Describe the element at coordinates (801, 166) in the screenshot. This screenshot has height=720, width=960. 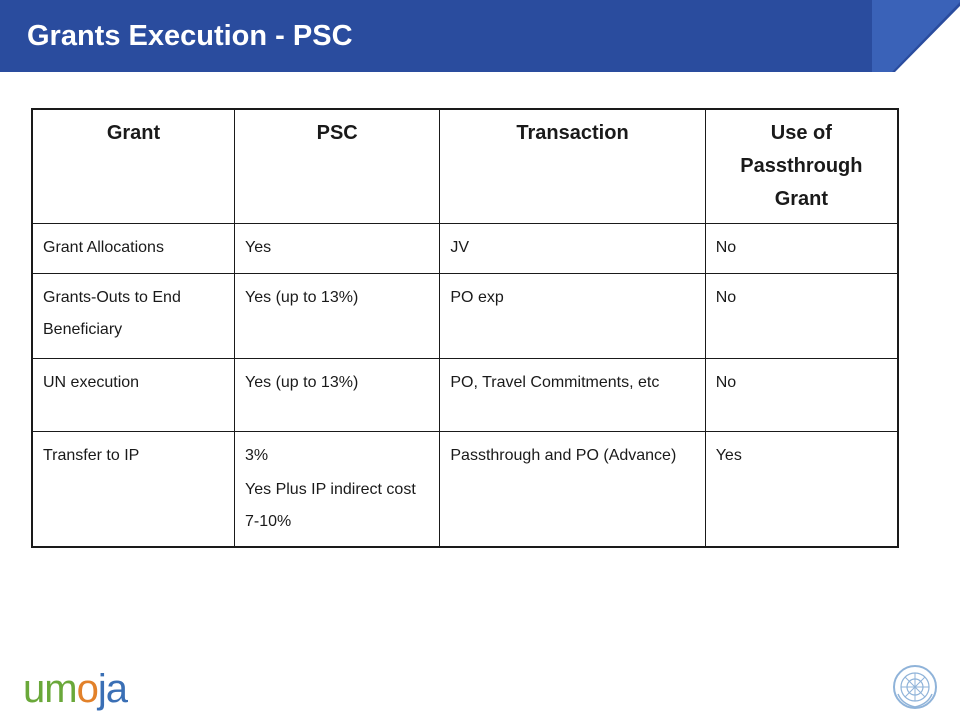
I see `column-header-use-of-passthrough-grant: Use of Passthrough Grant` at that location.